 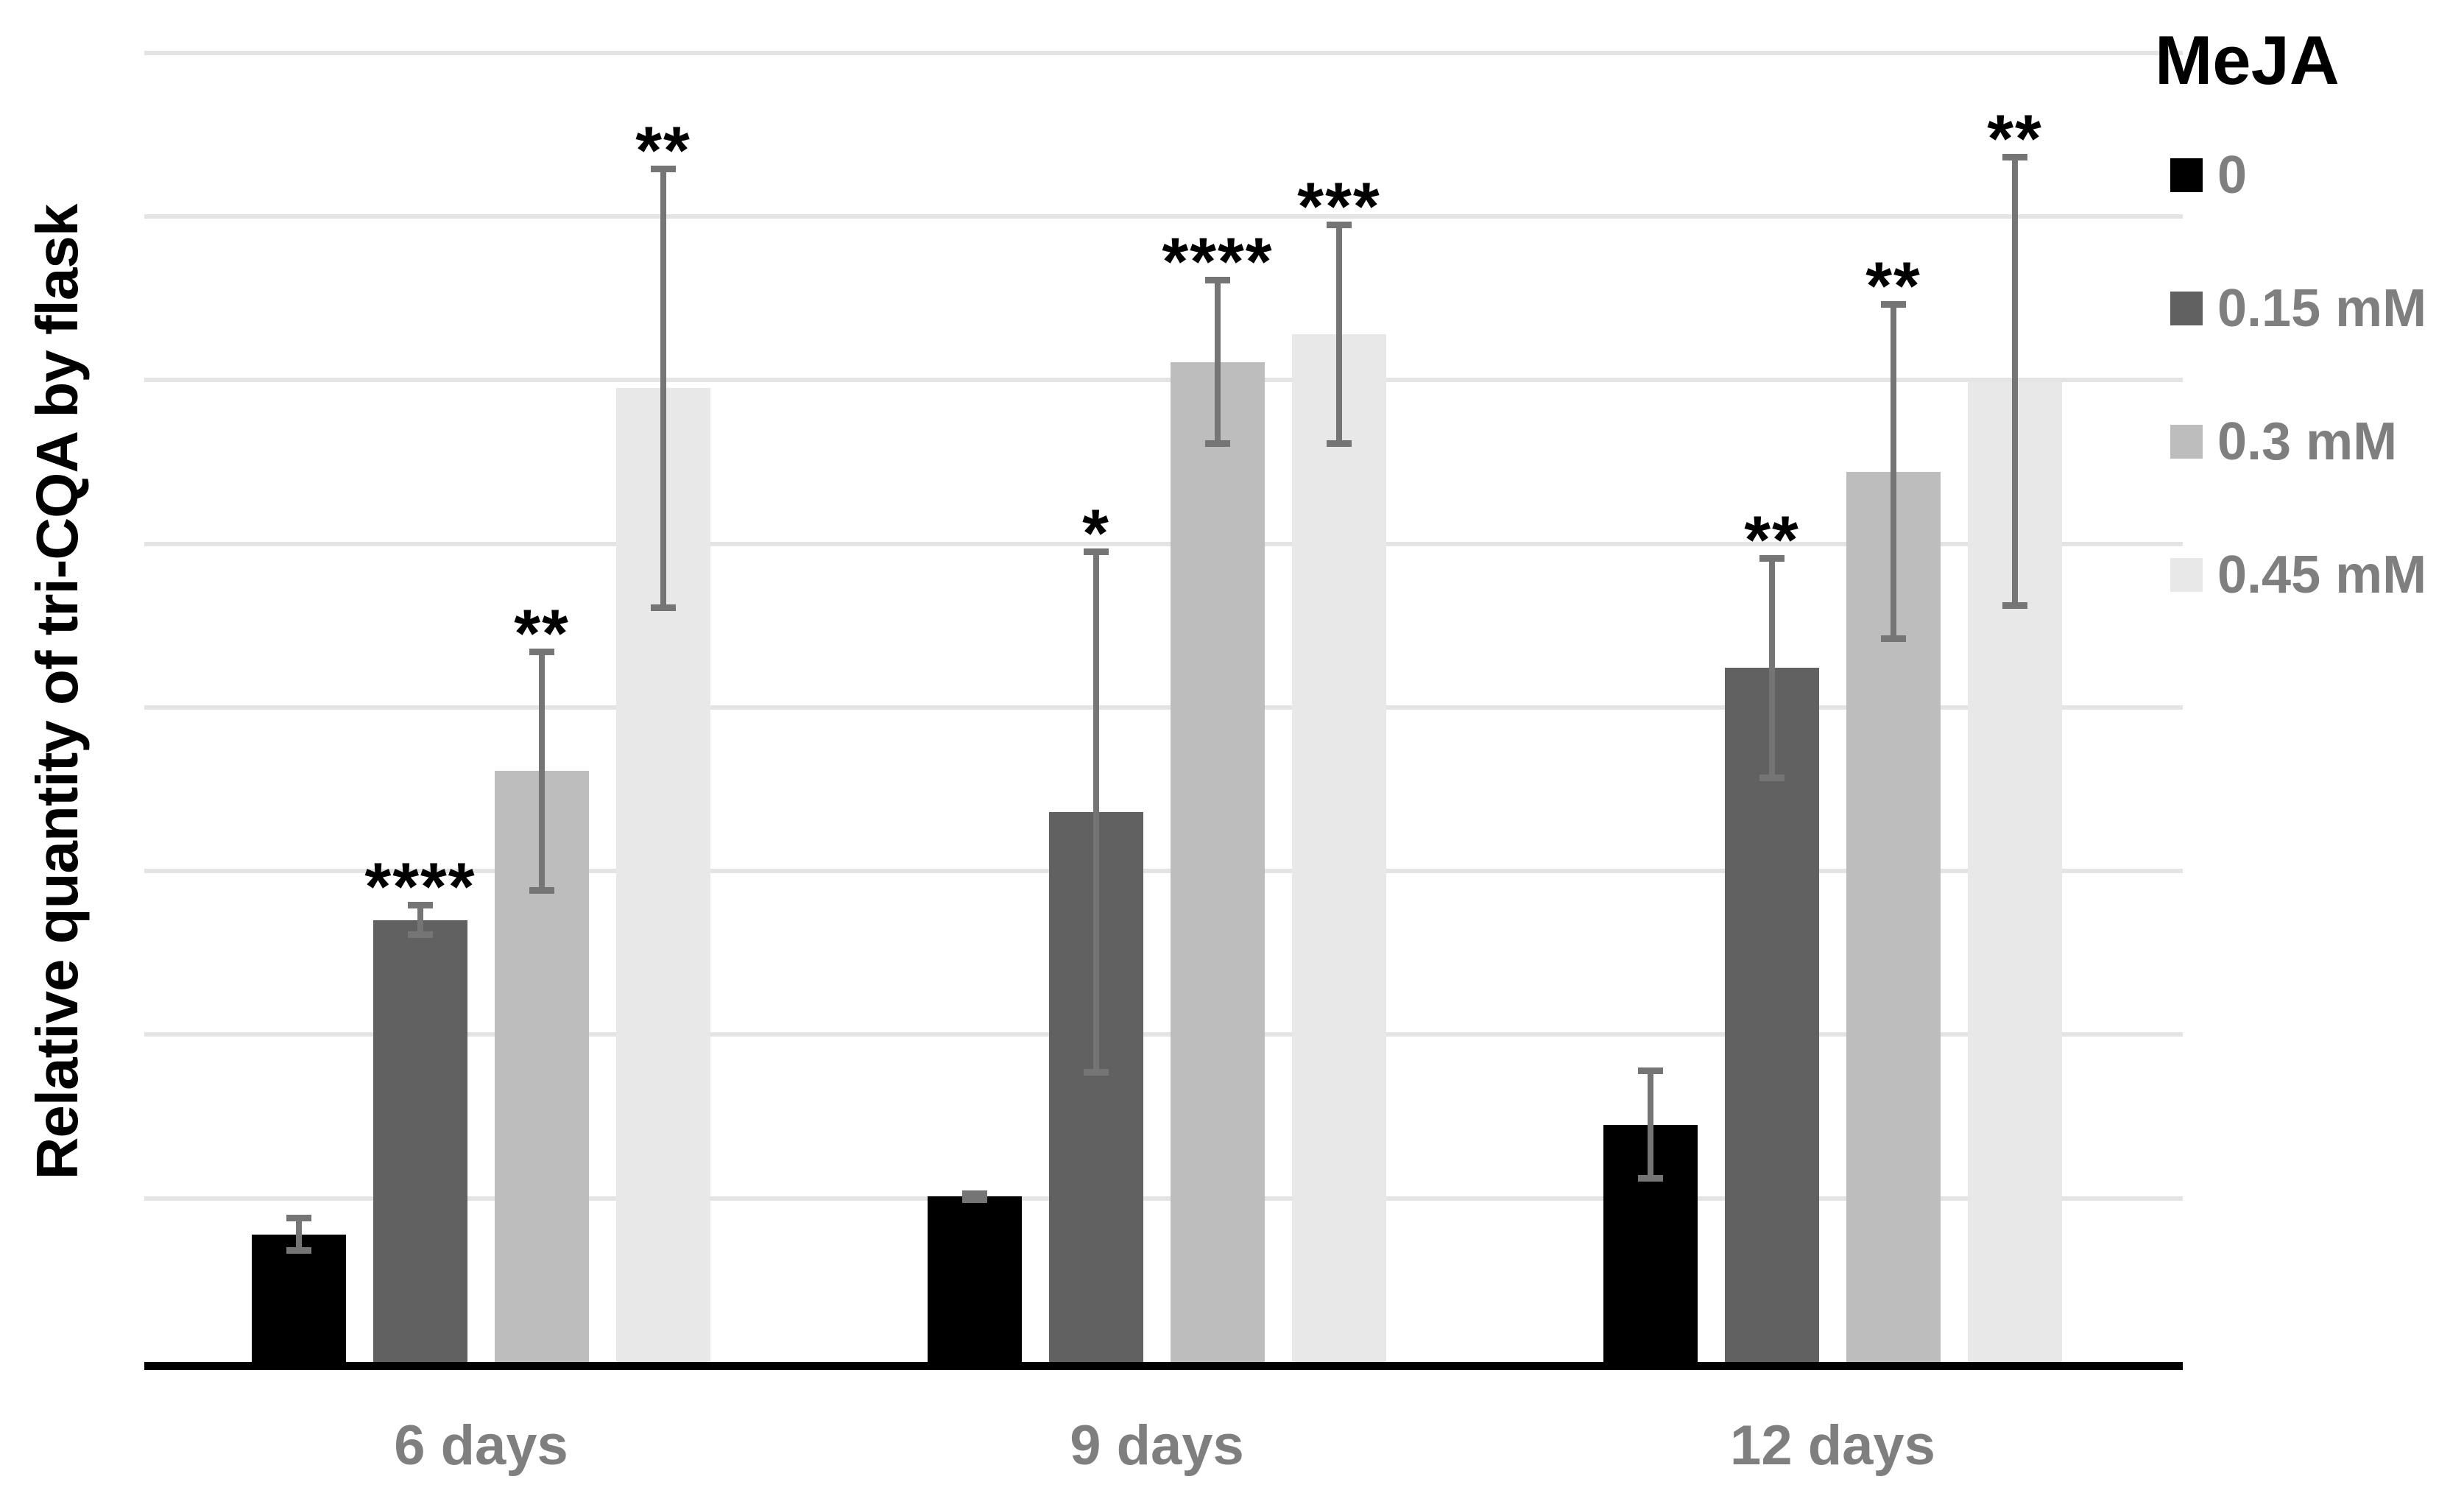 I want to click on significance-label: ***, so click(x=1339, y=206).